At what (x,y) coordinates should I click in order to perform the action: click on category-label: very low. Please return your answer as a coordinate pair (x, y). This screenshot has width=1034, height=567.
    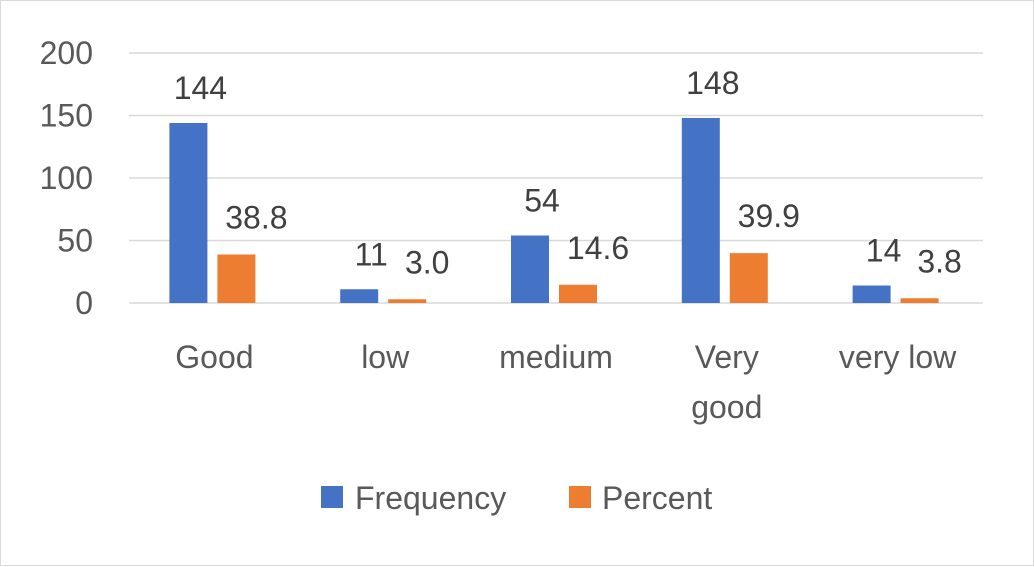
    Looking at the image, I should click on (898, 357).